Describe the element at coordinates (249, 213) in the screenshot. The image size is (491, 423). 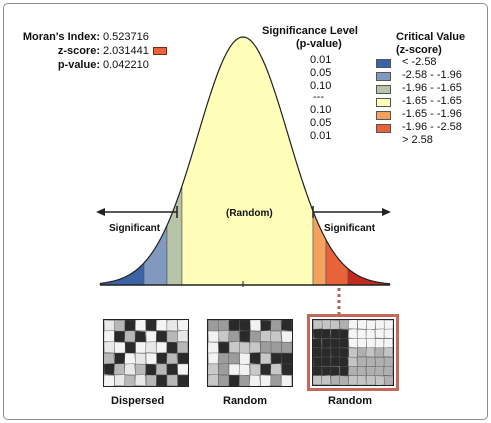
I see `random-center-label: (Random)` at that location.